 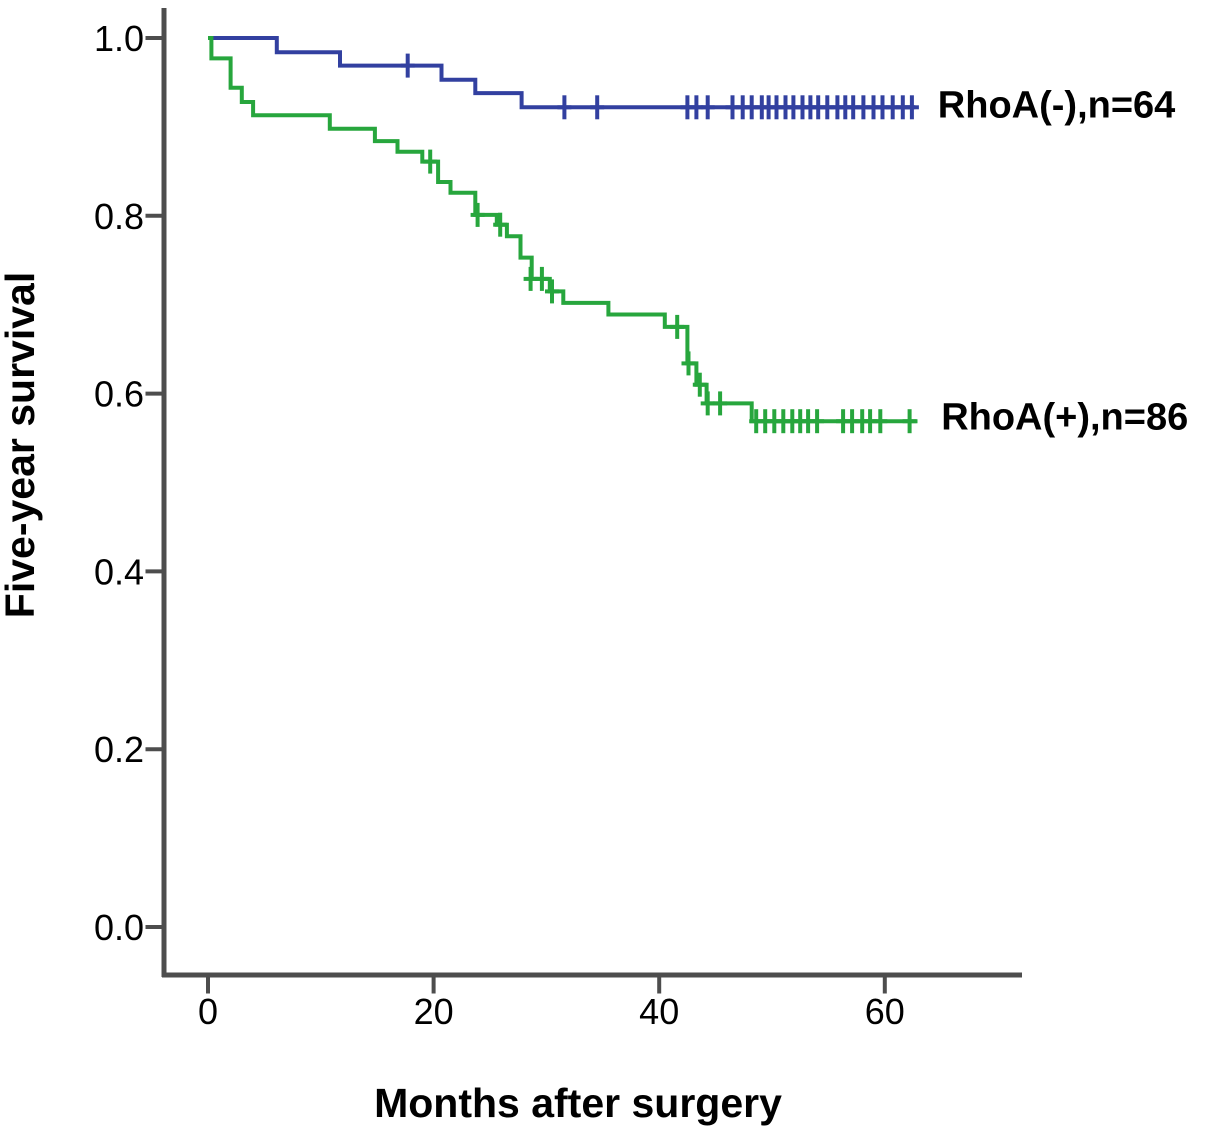 I want to click on x-tick-label: 60, so click(x=885, y=1011).